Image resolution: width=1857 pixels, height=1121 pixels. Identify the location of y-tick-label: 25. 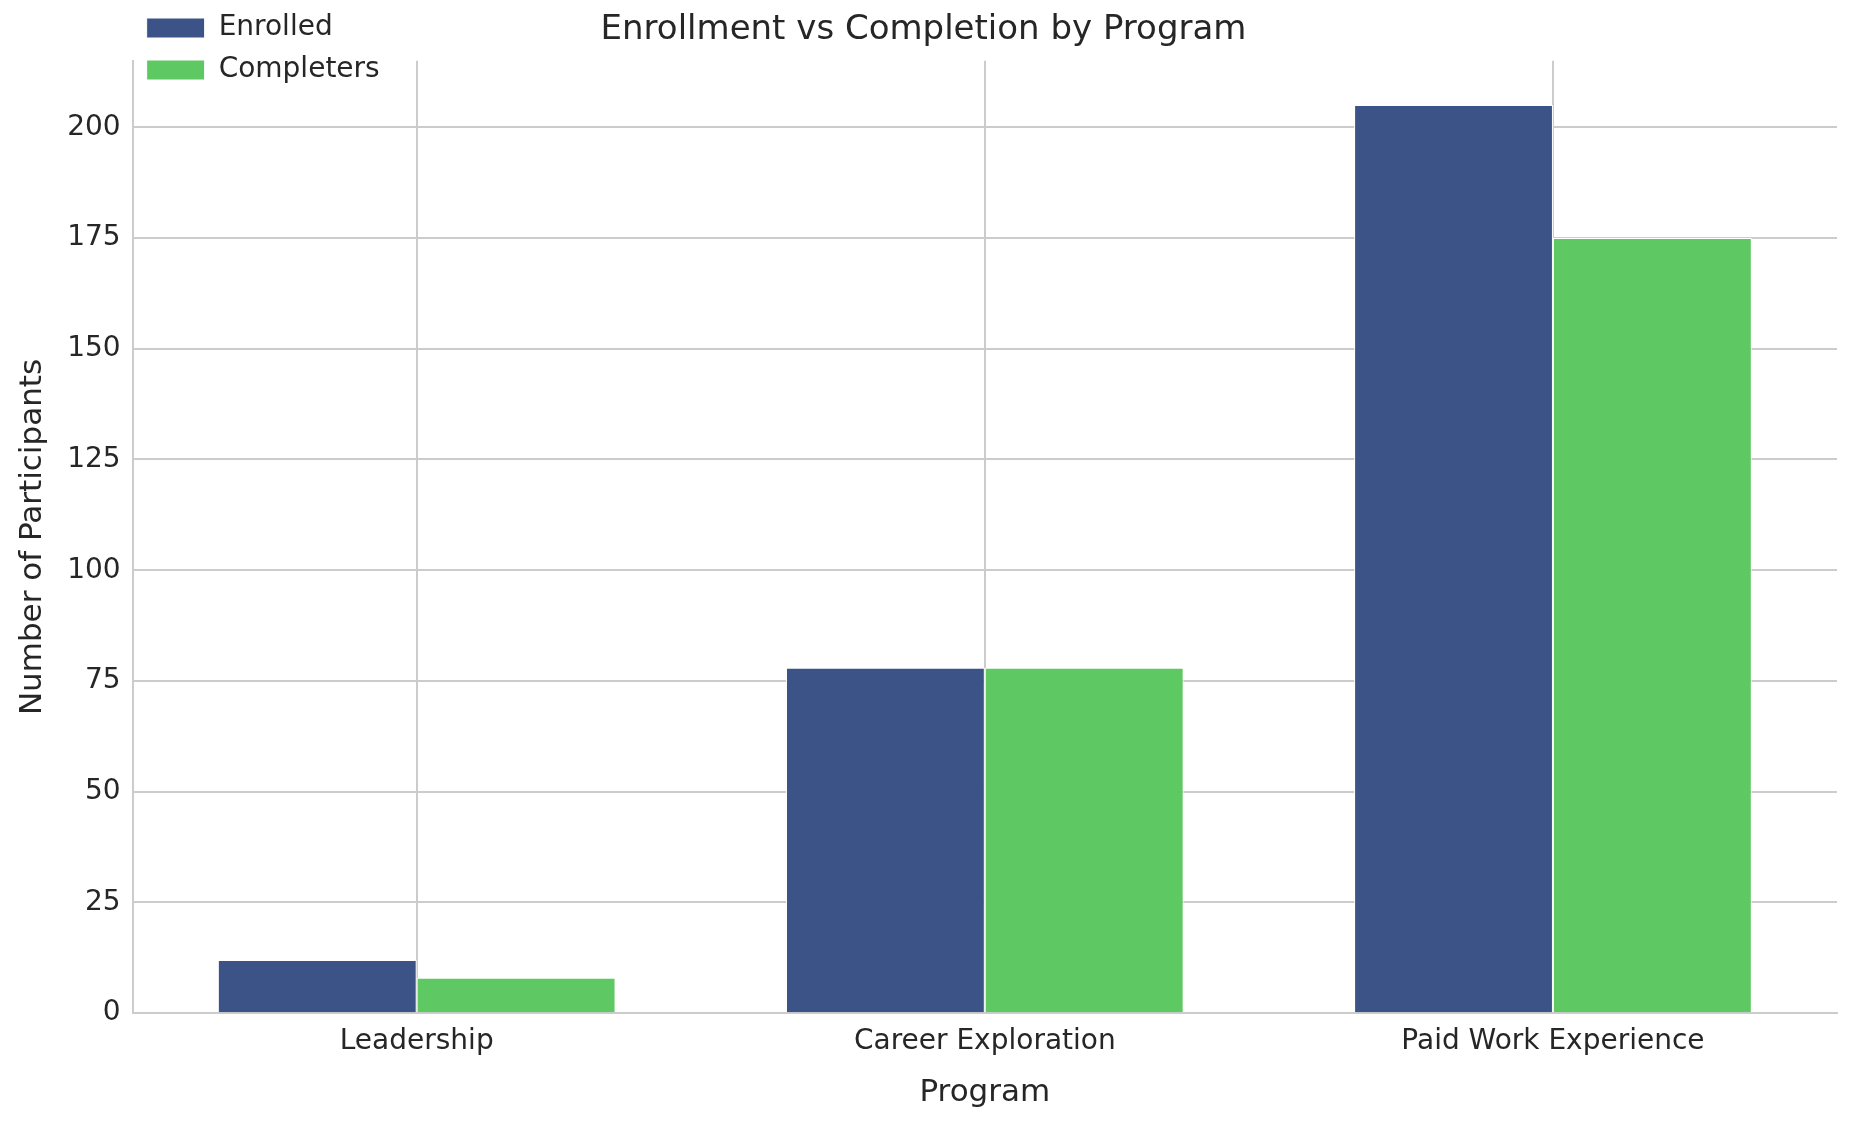
(103, 900).